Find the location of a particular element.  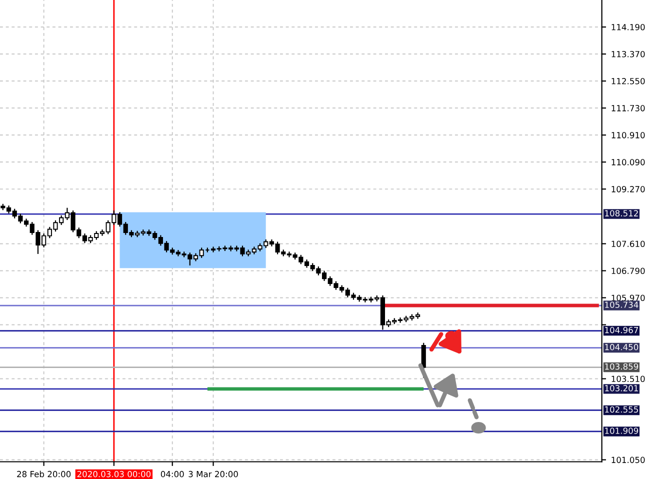

x-tick-label: 2020.03.03 00:00 is located at coordinates (114, 474).